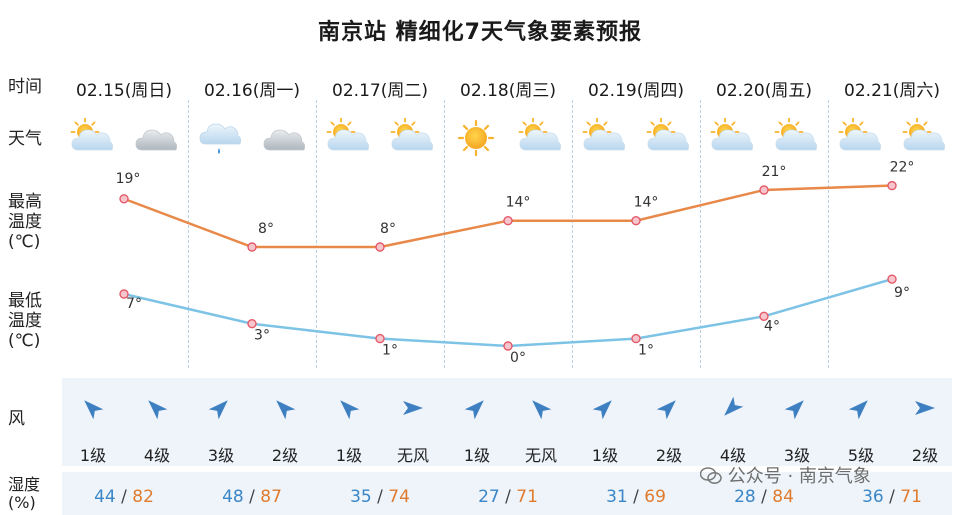  Describe the element at coordinates (489, 497) in the screenshot. I see `humidity-low: 27` at that location.